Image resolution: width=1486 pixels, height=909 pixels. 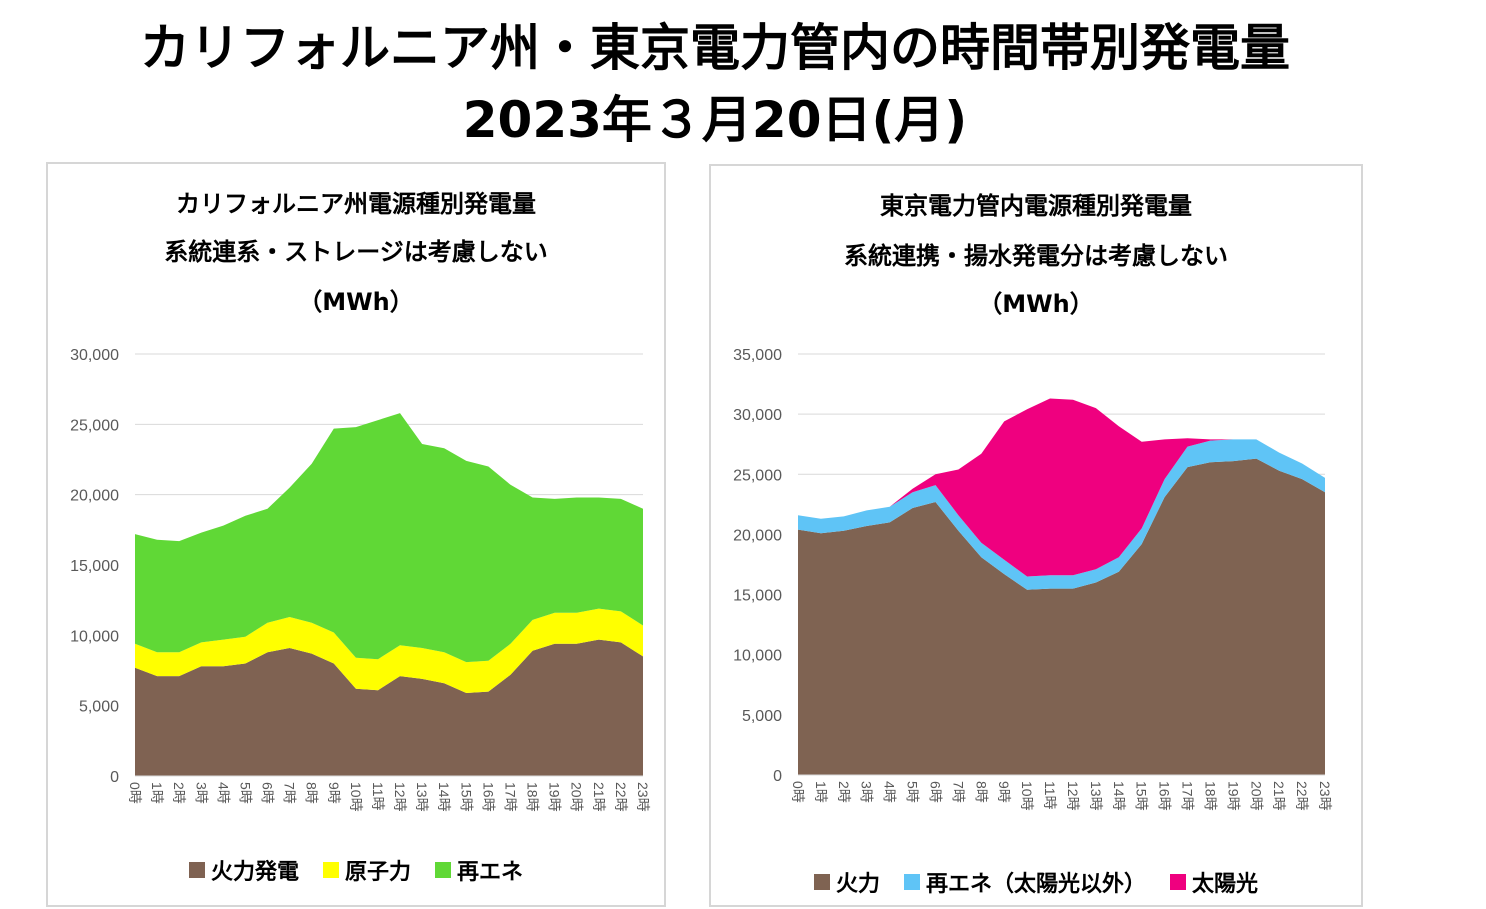 What do you see at coordinates (715, 48) in the screenshot?
I see `main-title: カリフォルニア州・東京電力管内の時間帯別発電量` at bounding box center [715, 48].